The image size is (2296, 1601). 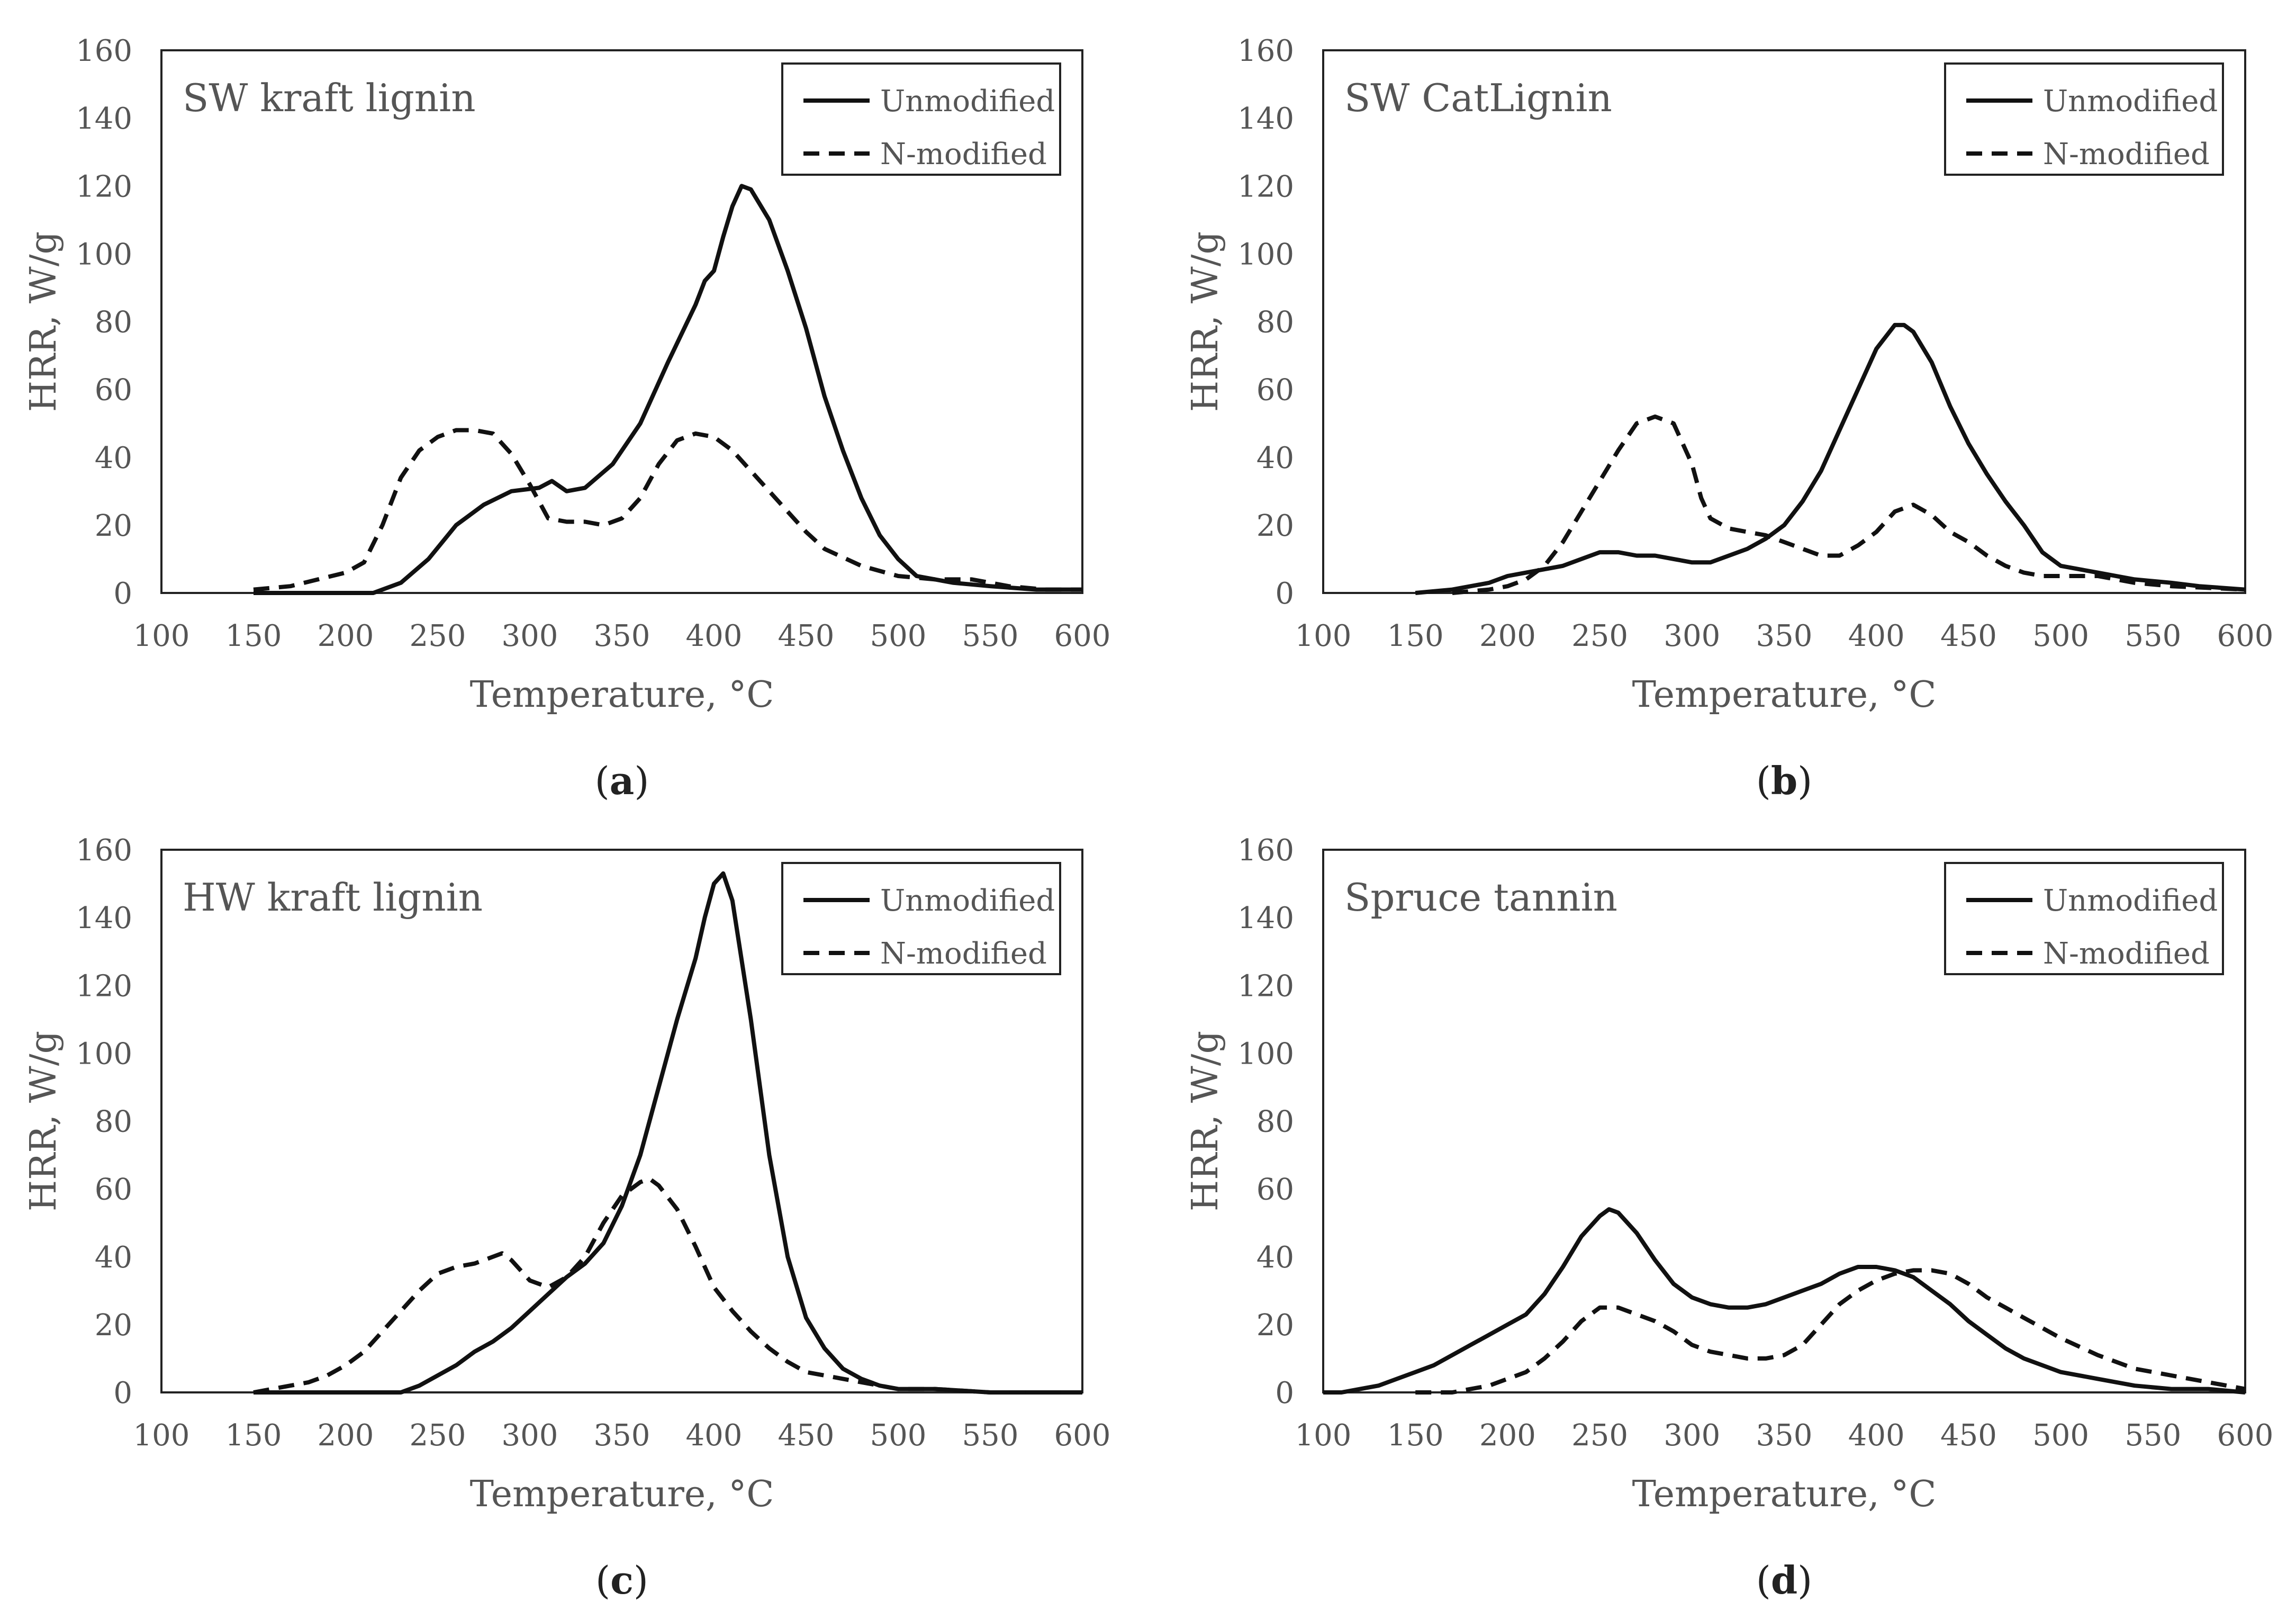 I want to click on panel-caption: (c), so click(x=621, y=1579).